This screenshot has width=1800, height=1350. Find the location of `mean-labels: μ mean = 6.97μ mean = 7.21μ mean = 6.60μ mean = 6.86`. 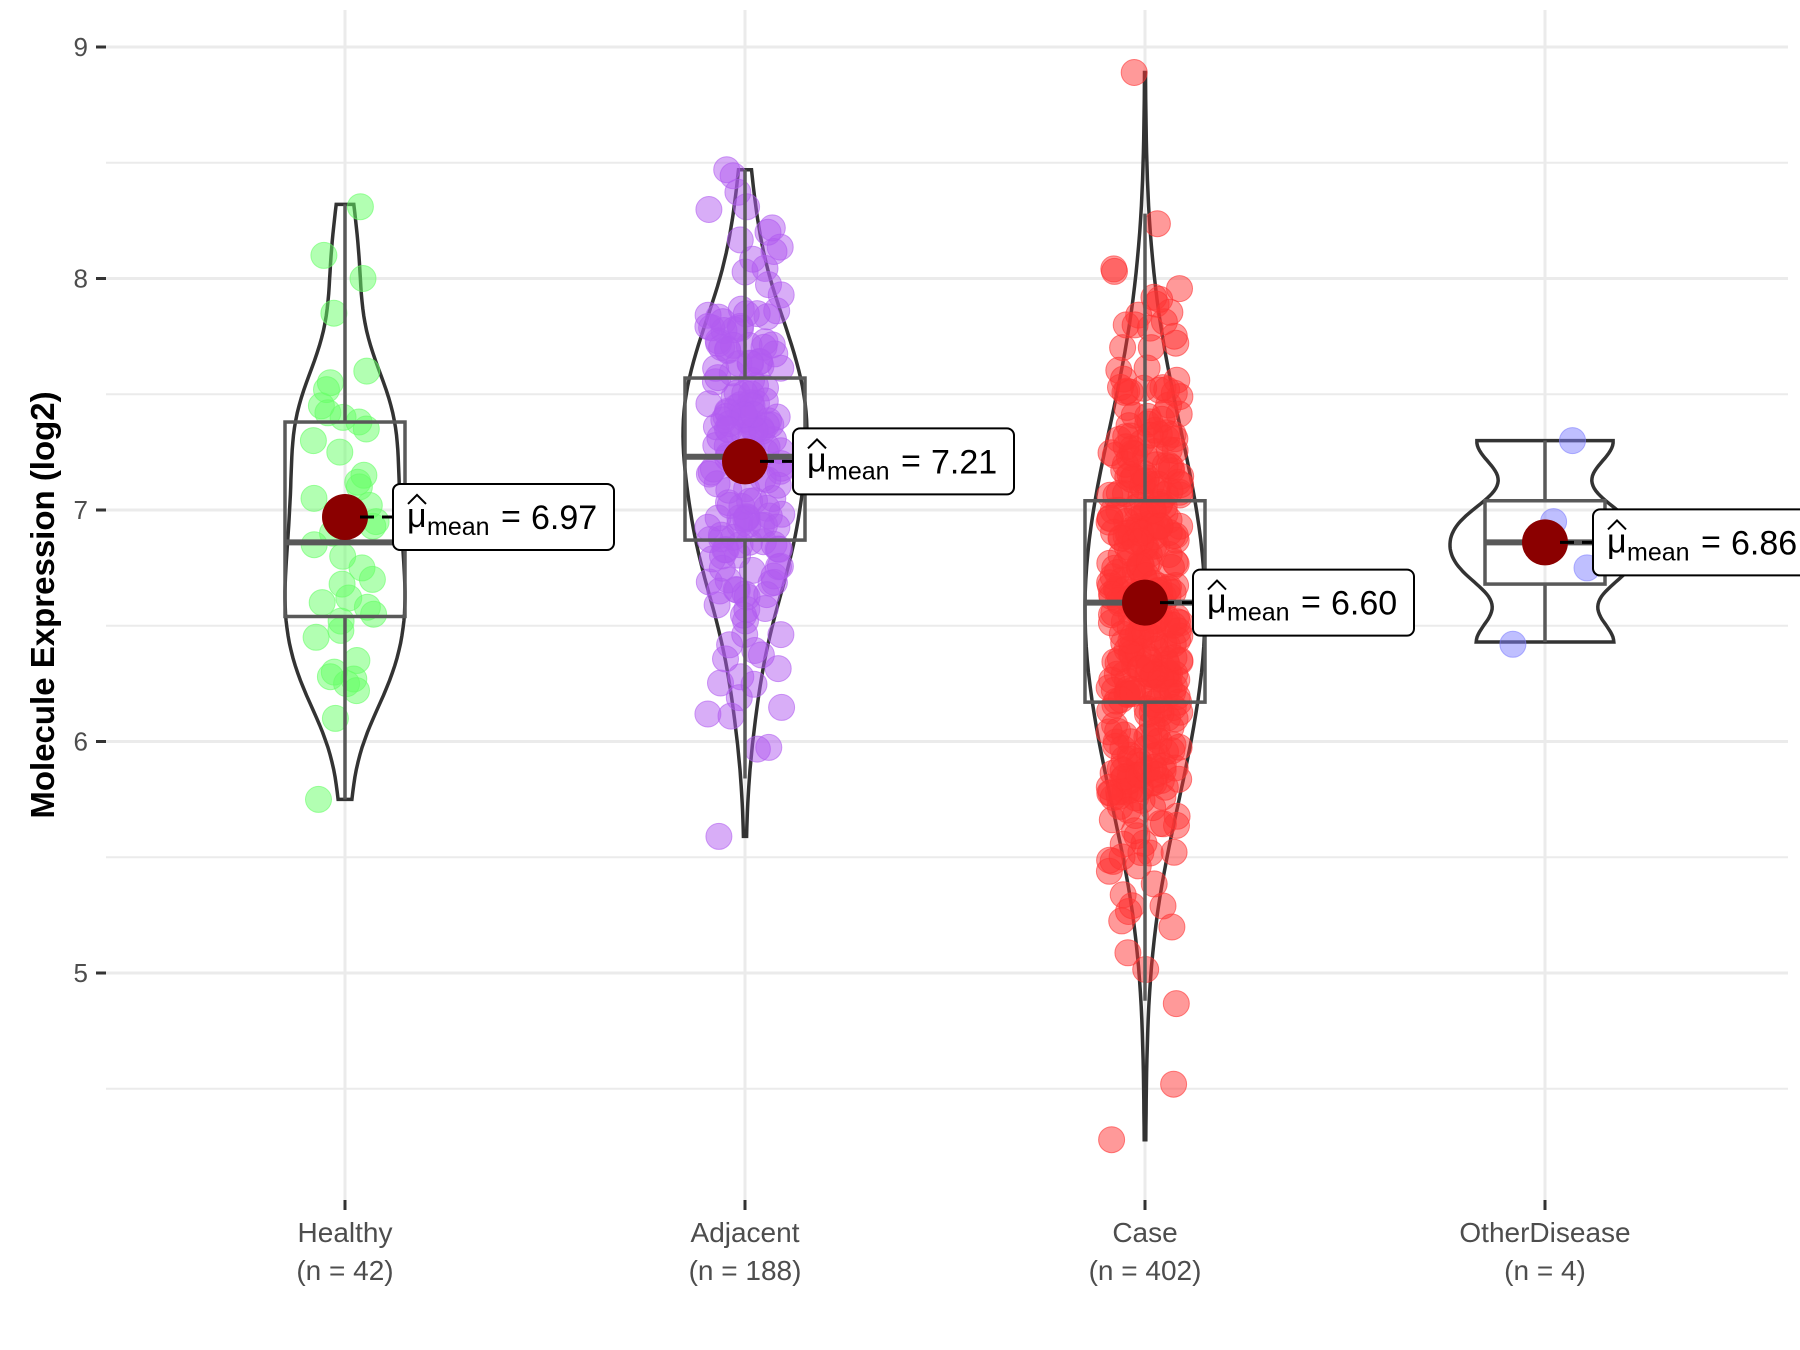

mean-labels: μ mean = 6.97μ mean = 7.21μ mean = 6.60μ mean = 6.86 is located at coordinates (1080, 532).